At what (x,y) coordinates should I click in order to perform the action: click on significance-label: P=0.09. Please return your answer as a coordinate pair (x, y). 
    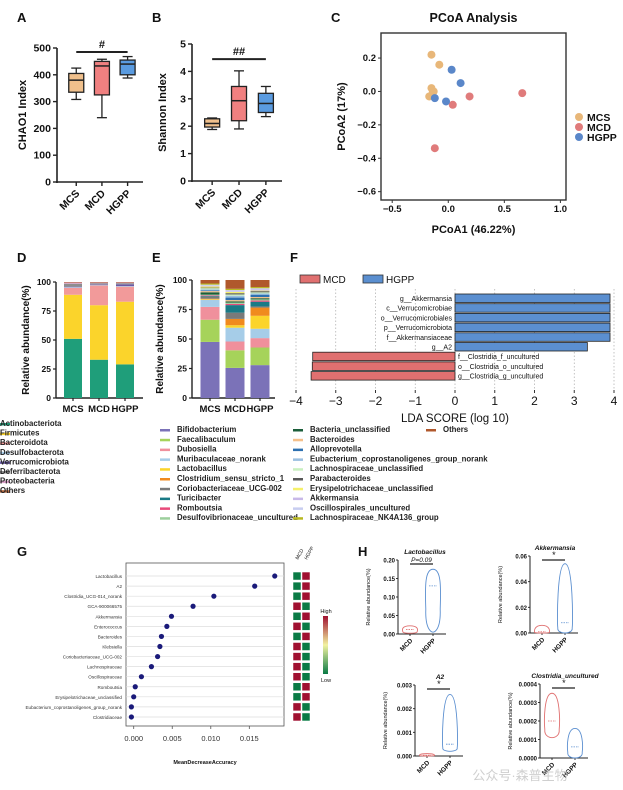
    Looking at the image, I should click on (421, 560).